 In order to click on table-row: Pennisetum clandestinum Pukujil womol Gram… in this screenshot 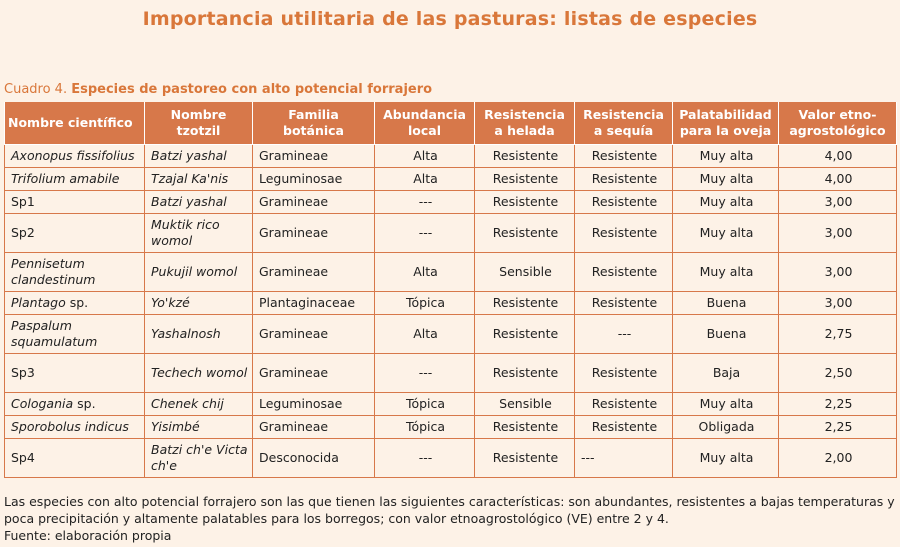, I will do `click(450, 272)`.